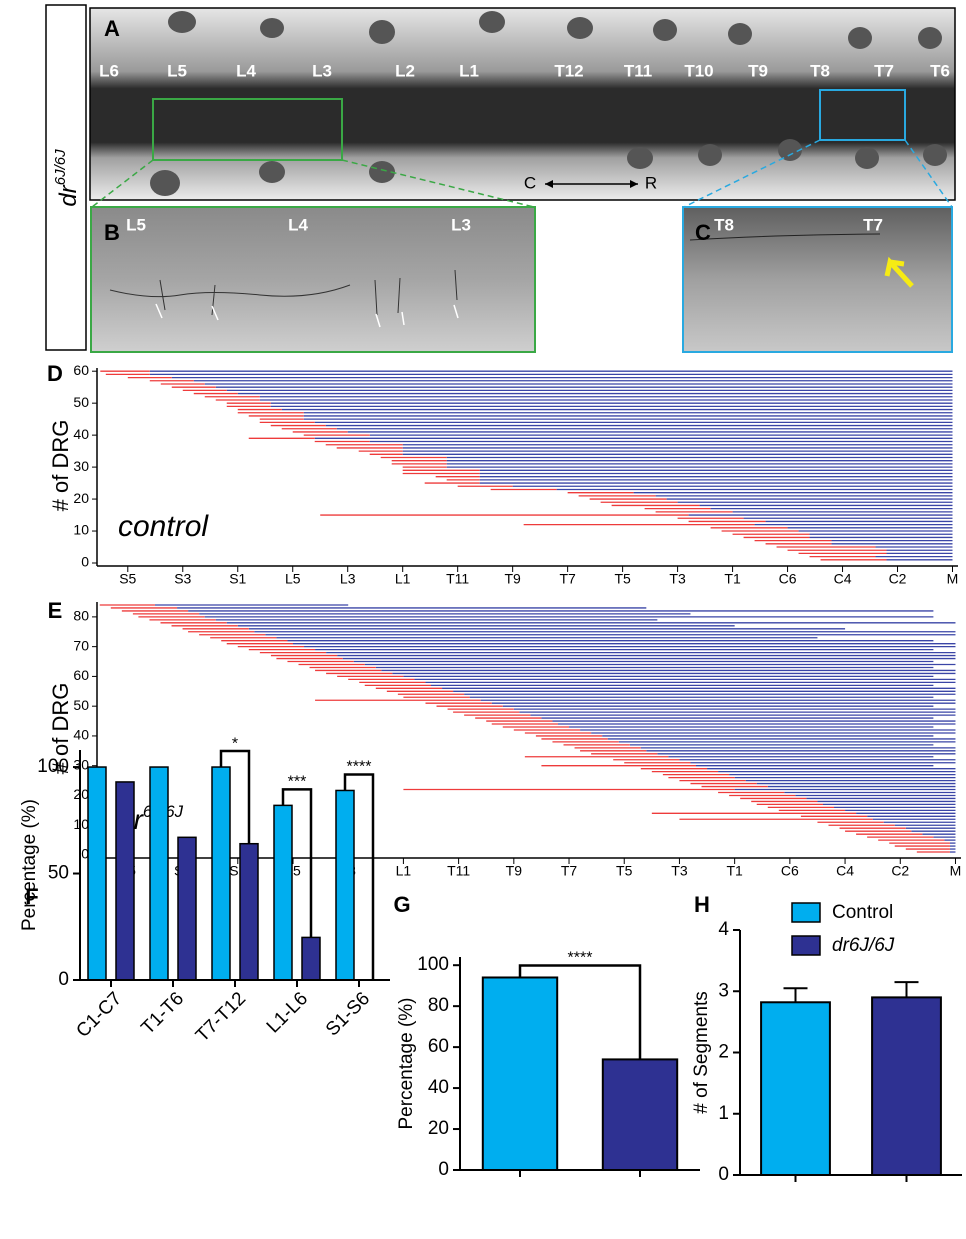 The height and width of the screenshot is (1239, 966). What do you see at coordinates (862, 912) in the screenshot?
I see `legend-label: Control` at bounding box center [862, 912].